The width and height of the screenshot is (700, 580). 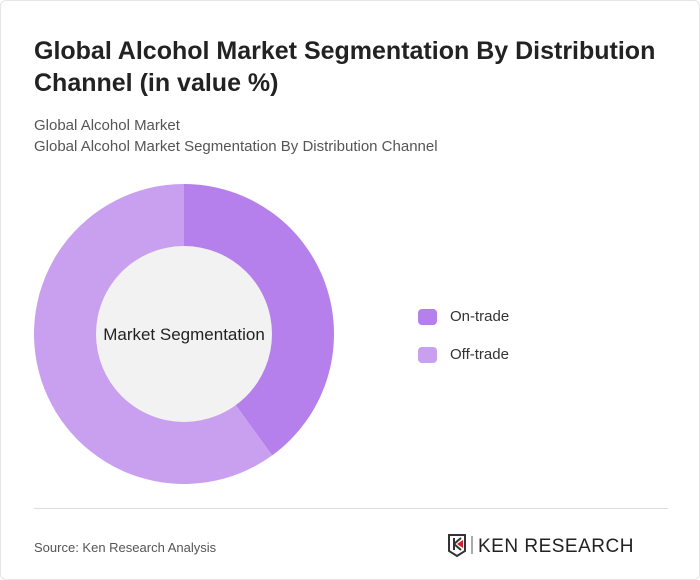 I want to click on donut-center, so click(x=184, y=334).